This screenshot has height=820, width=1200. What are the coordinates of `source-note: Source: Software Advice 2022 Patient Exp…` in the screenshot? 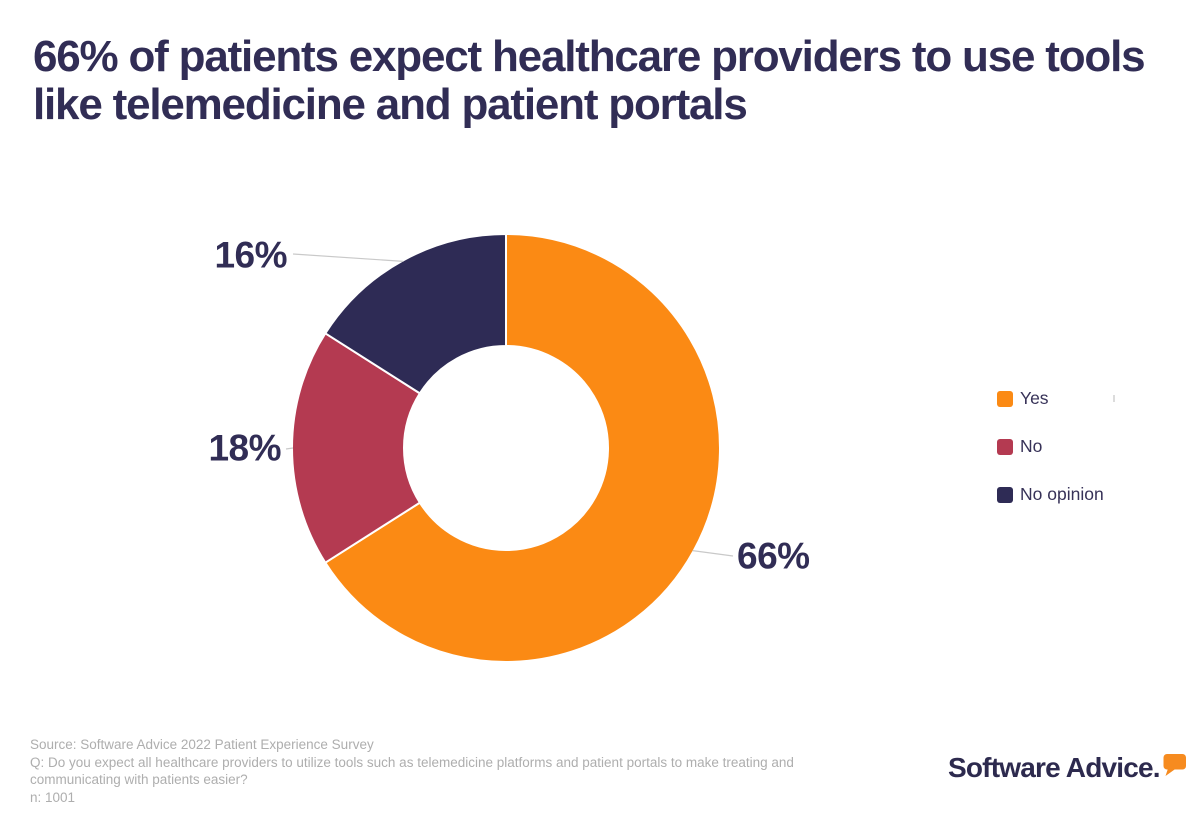 It's located at (202, 744).